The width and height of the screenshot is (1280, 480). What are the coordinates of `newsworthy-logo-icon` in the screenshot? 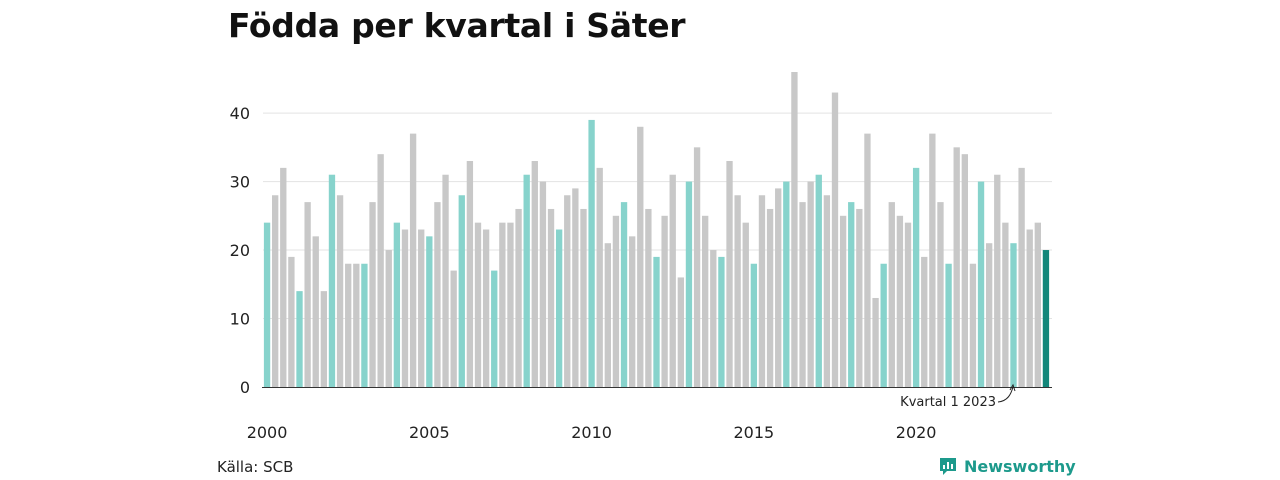 It's located at (948, 466).